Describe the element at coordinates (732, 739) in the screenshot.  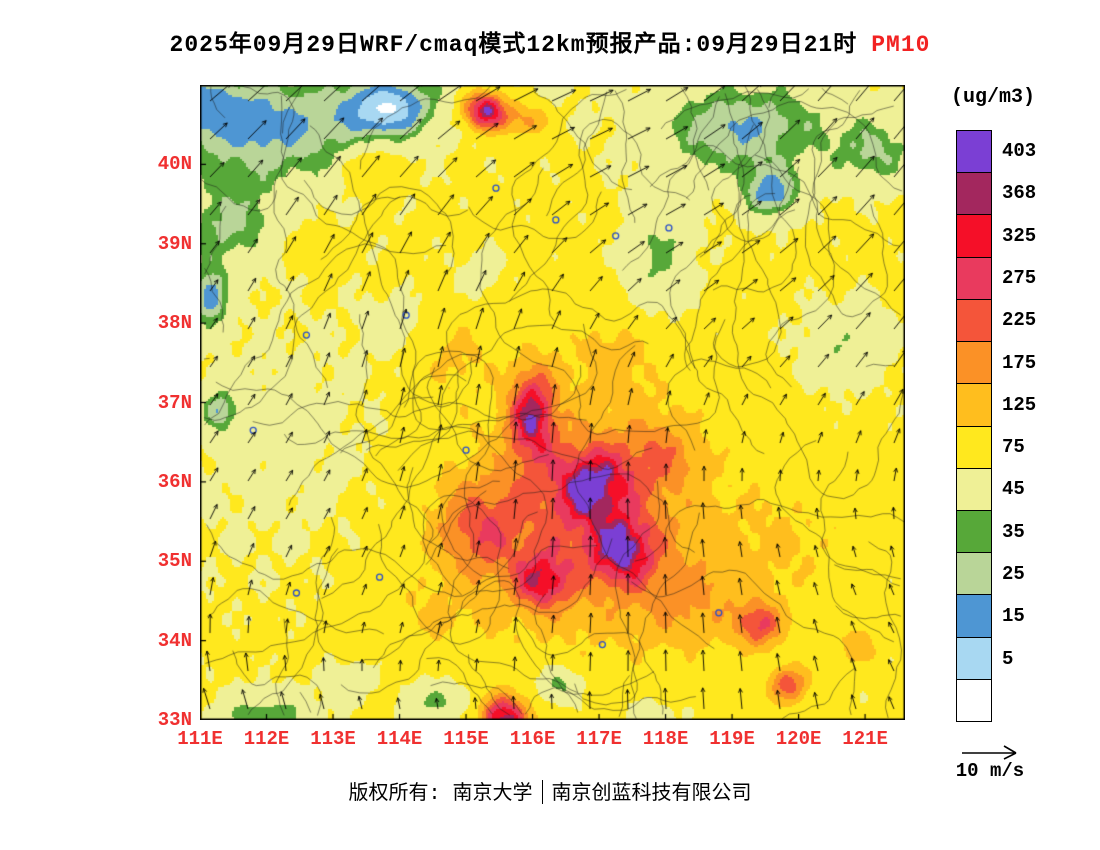
I see `lon-tick-label: 119E` at that location.